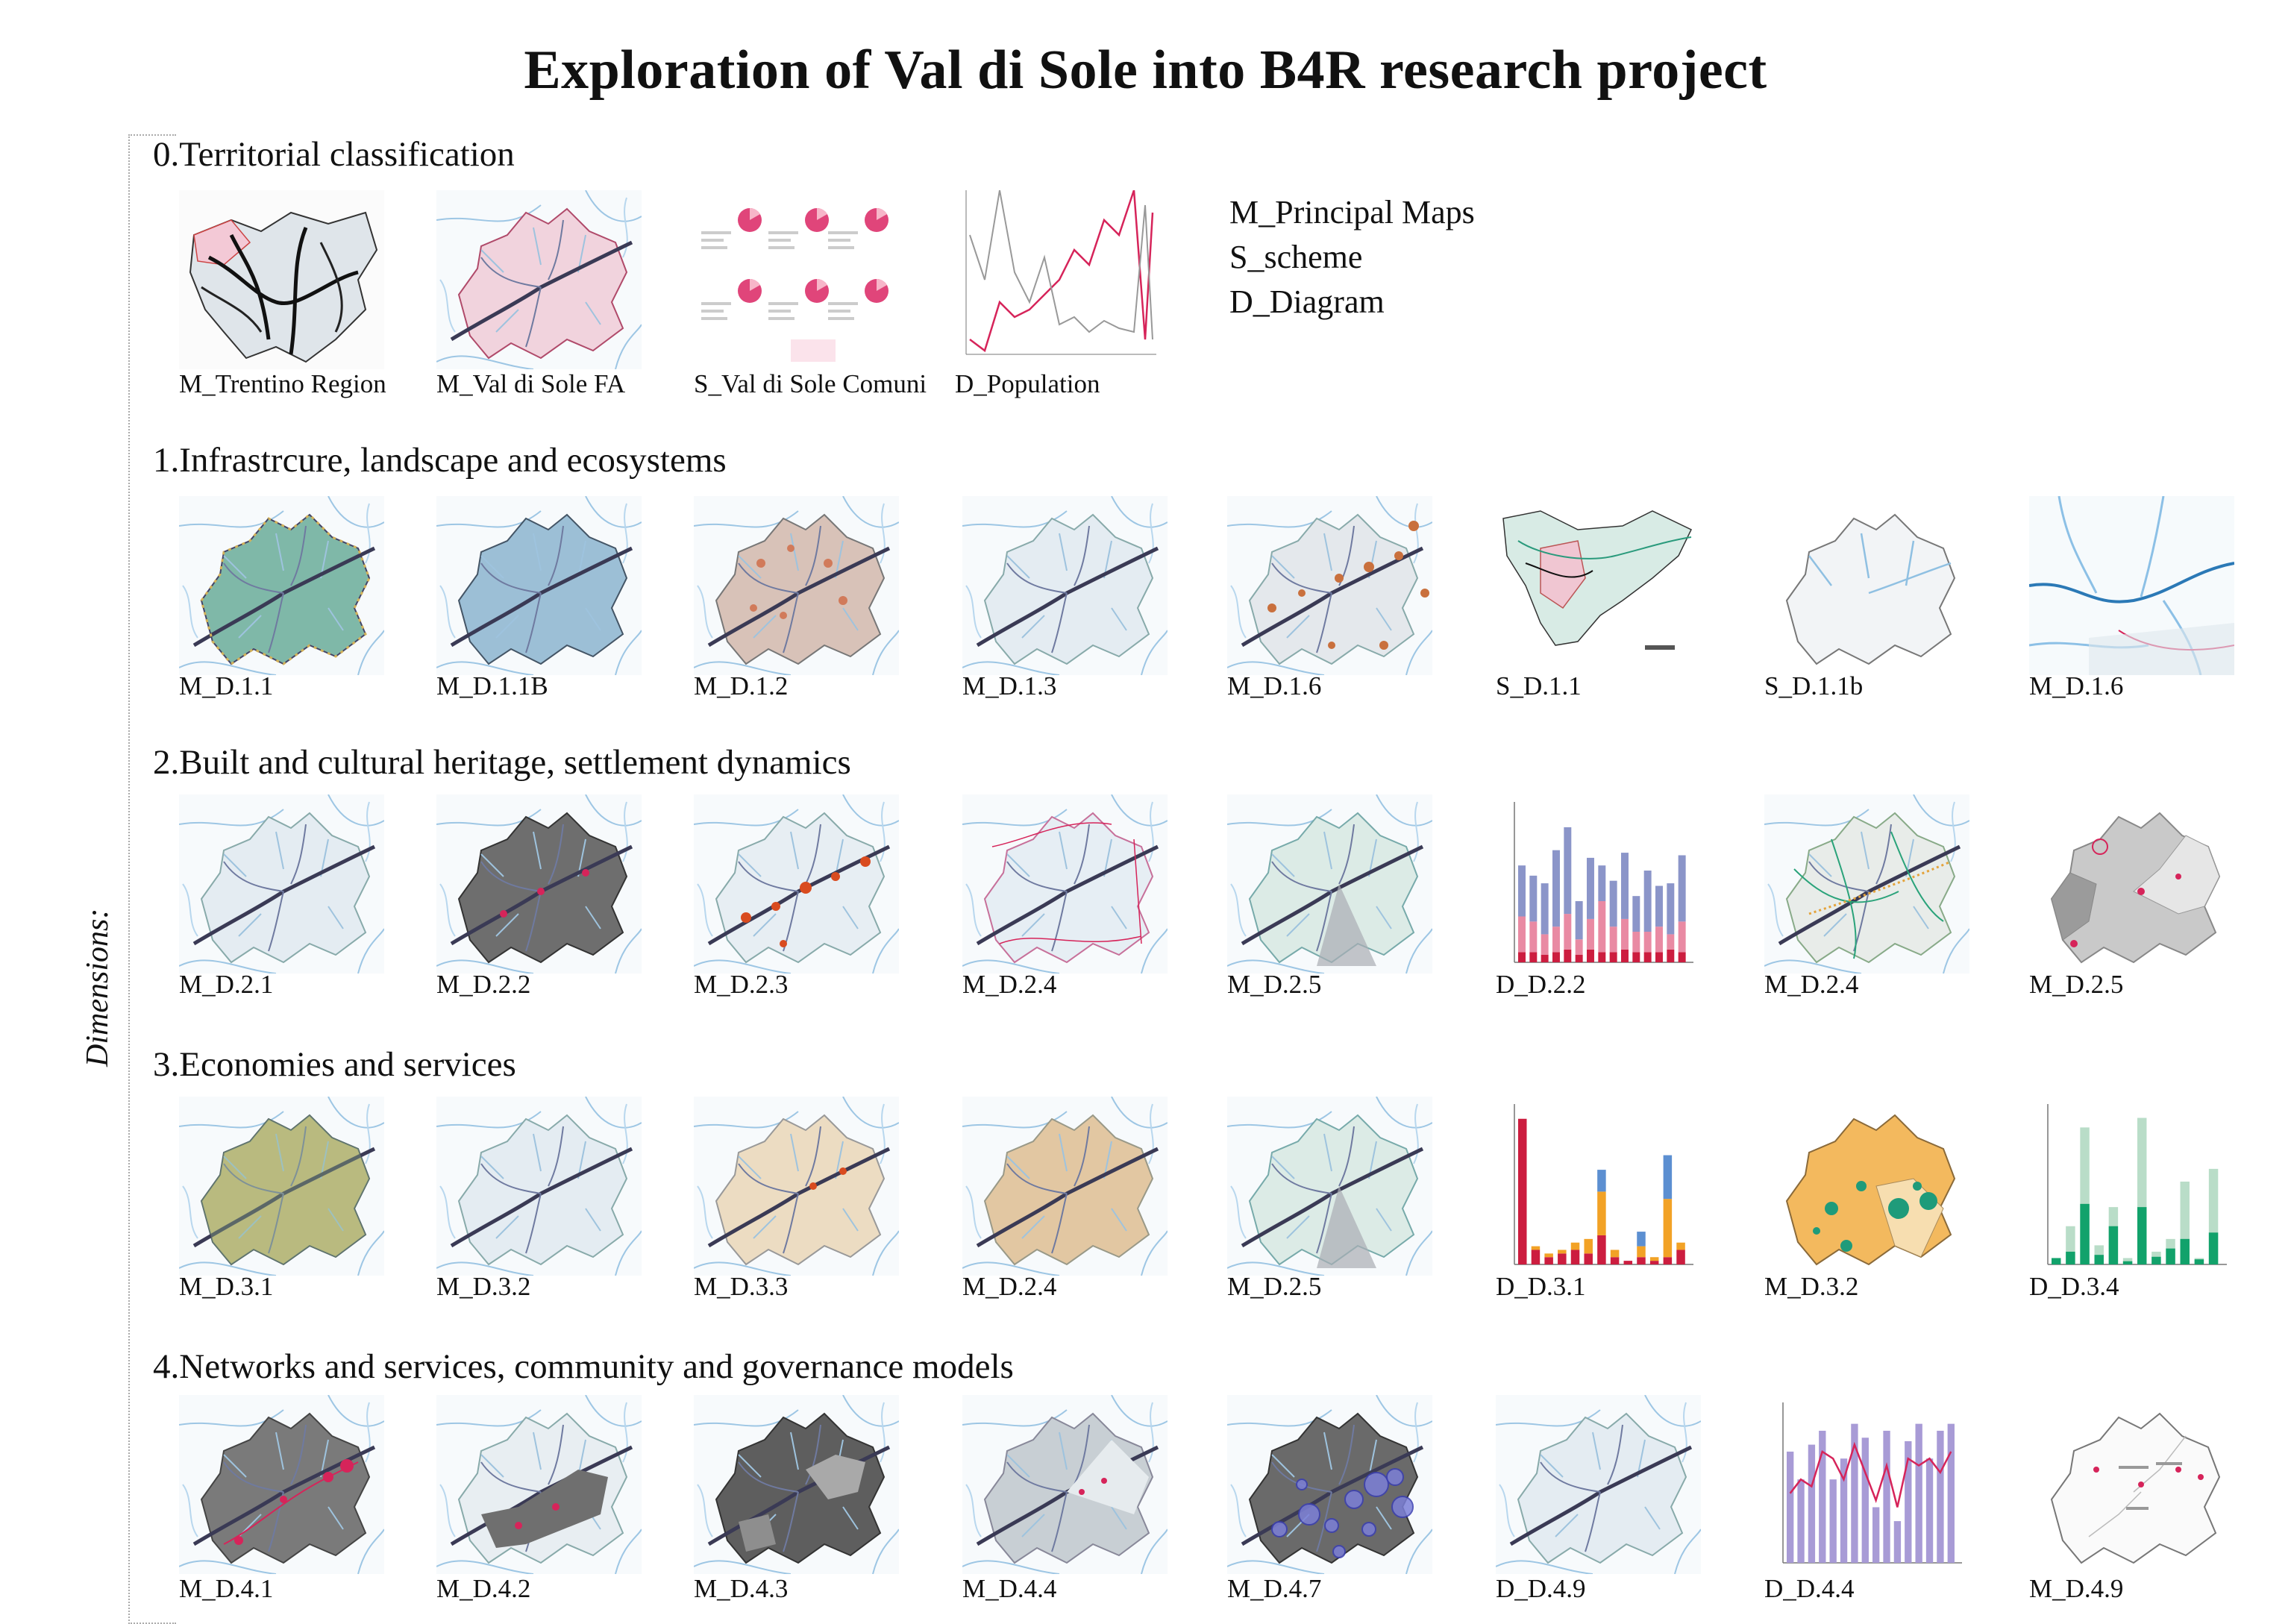 Image resolution: width=2291 pixels, height=1624 pixels. What do you see at coordinates (1812, 984) in the screenshot?
I see `thumbnail-caption: M_D.2.4` at bounding box center [1812, 984].